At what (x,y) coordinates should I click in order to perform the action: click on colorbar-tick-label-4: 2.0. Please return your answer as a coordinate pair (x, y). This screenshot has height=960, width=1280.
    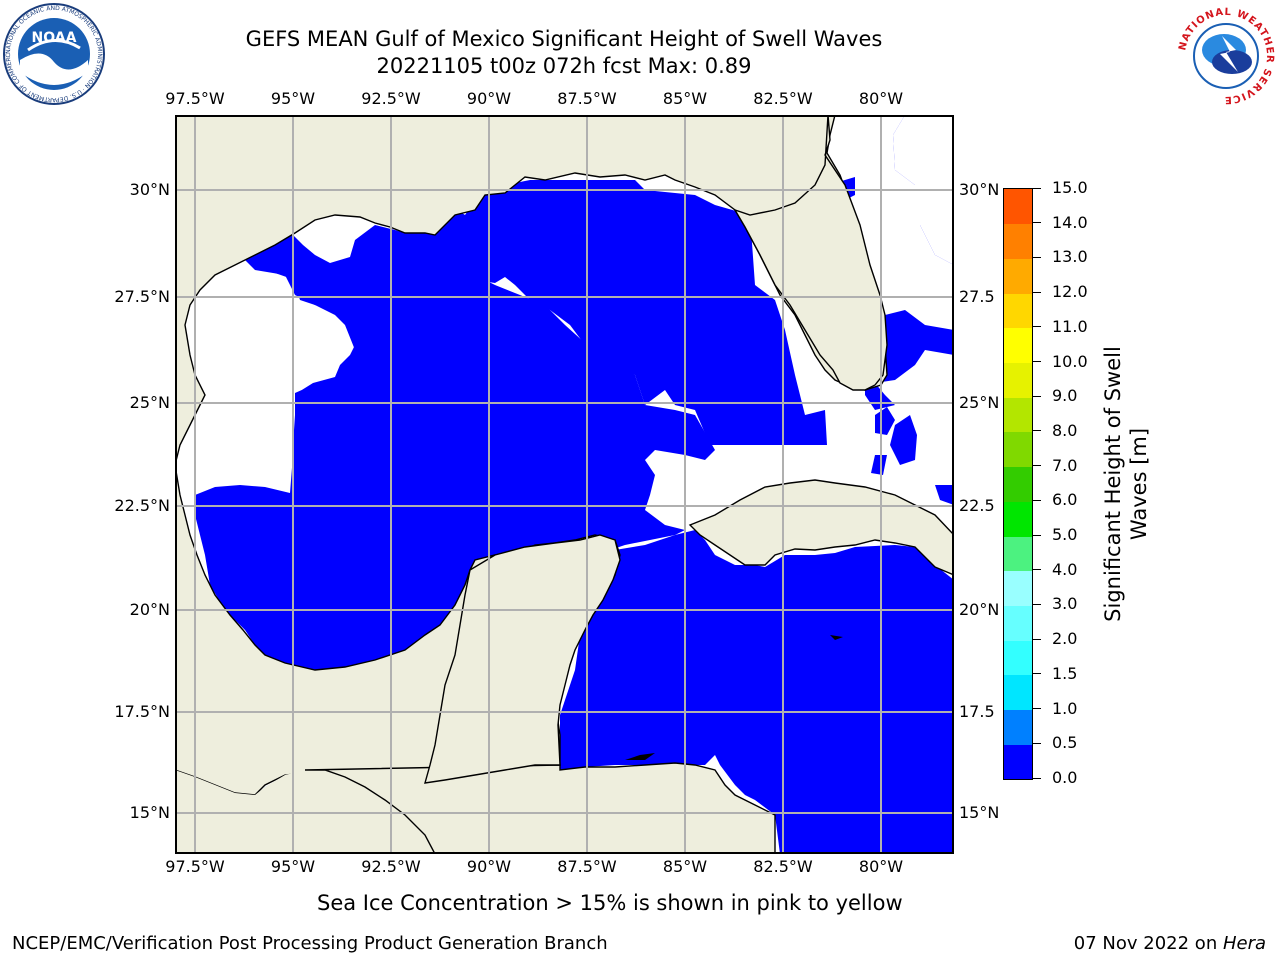
    Looking at the image, I should click on (1065, 639).